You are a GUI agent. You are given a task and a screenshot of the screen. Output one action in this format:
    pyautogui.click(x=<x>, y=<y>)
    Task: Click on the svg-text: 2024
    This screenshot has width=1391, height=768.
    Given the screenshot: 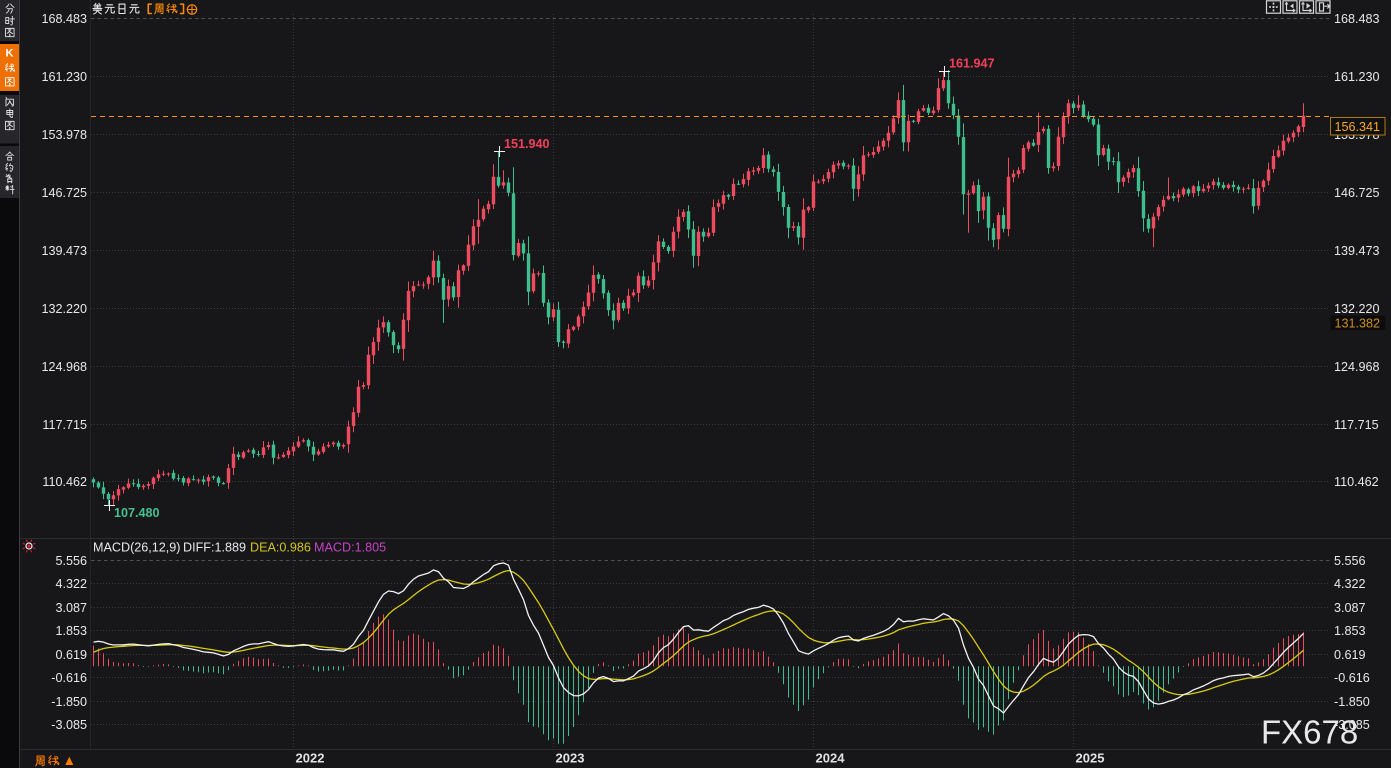 What is the action you would take?
    pyautogui.click(x=831, y=758)
    